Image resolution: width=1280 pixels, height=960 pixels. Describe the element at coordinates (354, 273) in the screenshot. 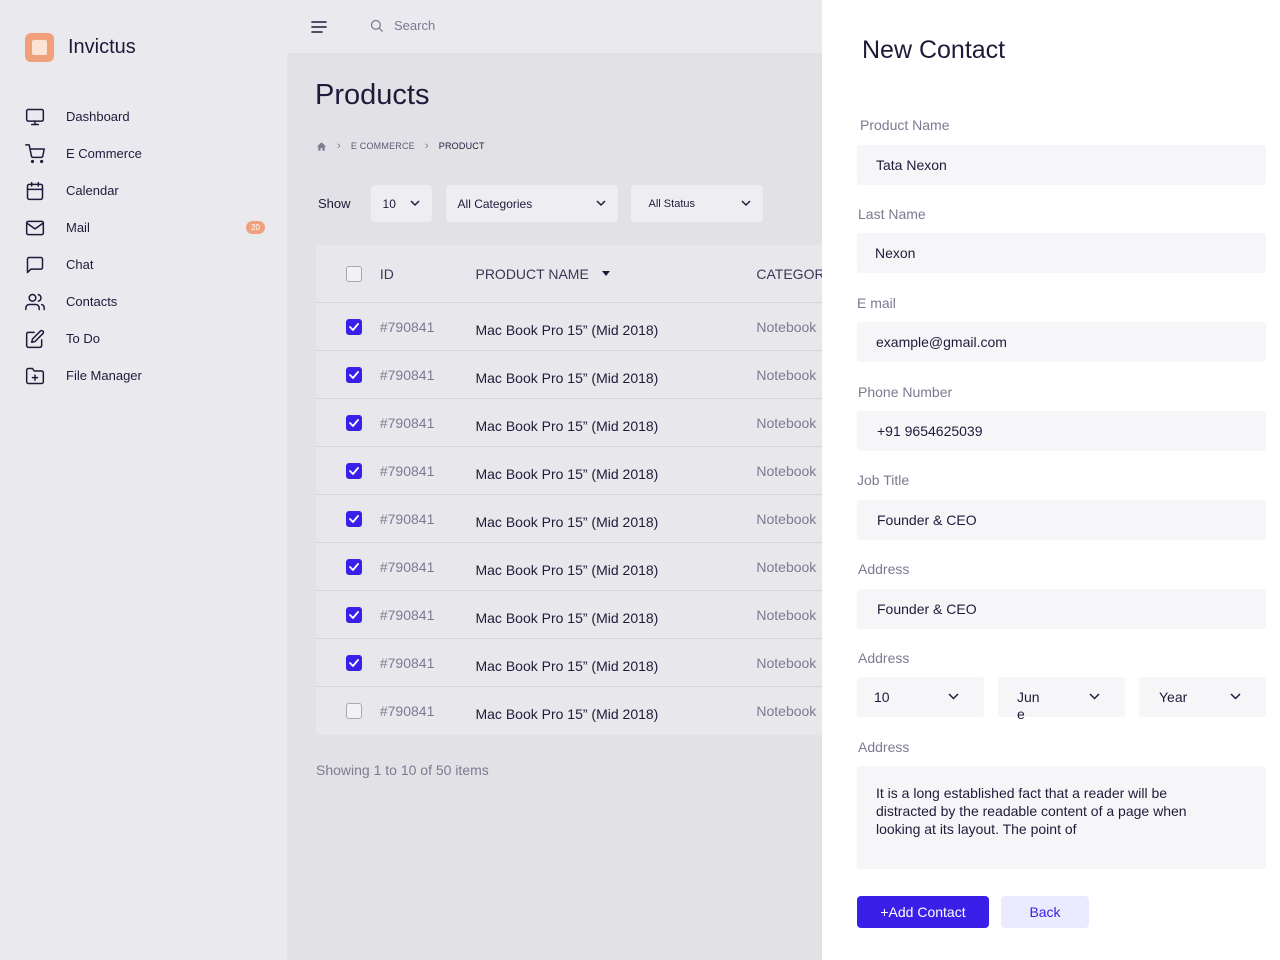

I see `select-all-checkbox` at that location.